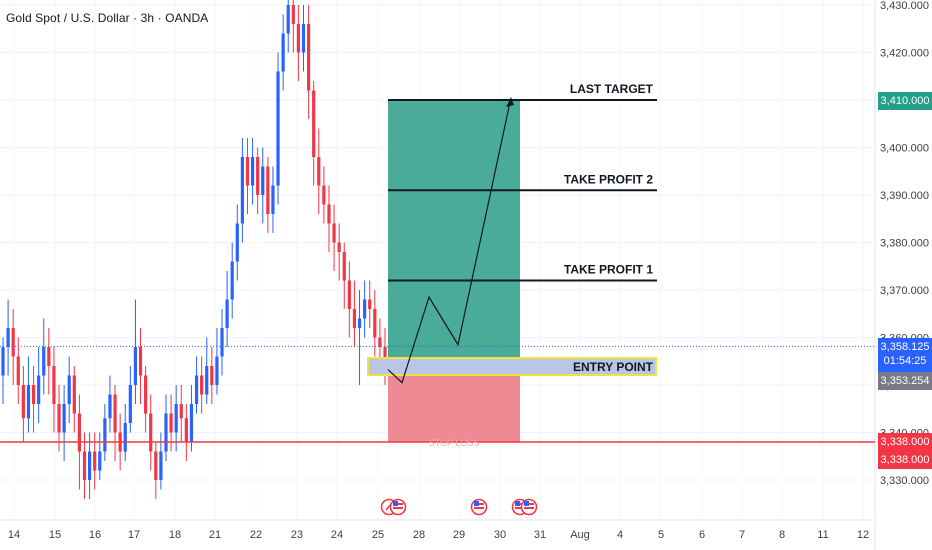 This screenshot has width=932, height=550. I want to click on countdown: 01:54:25, so click(905, 361).